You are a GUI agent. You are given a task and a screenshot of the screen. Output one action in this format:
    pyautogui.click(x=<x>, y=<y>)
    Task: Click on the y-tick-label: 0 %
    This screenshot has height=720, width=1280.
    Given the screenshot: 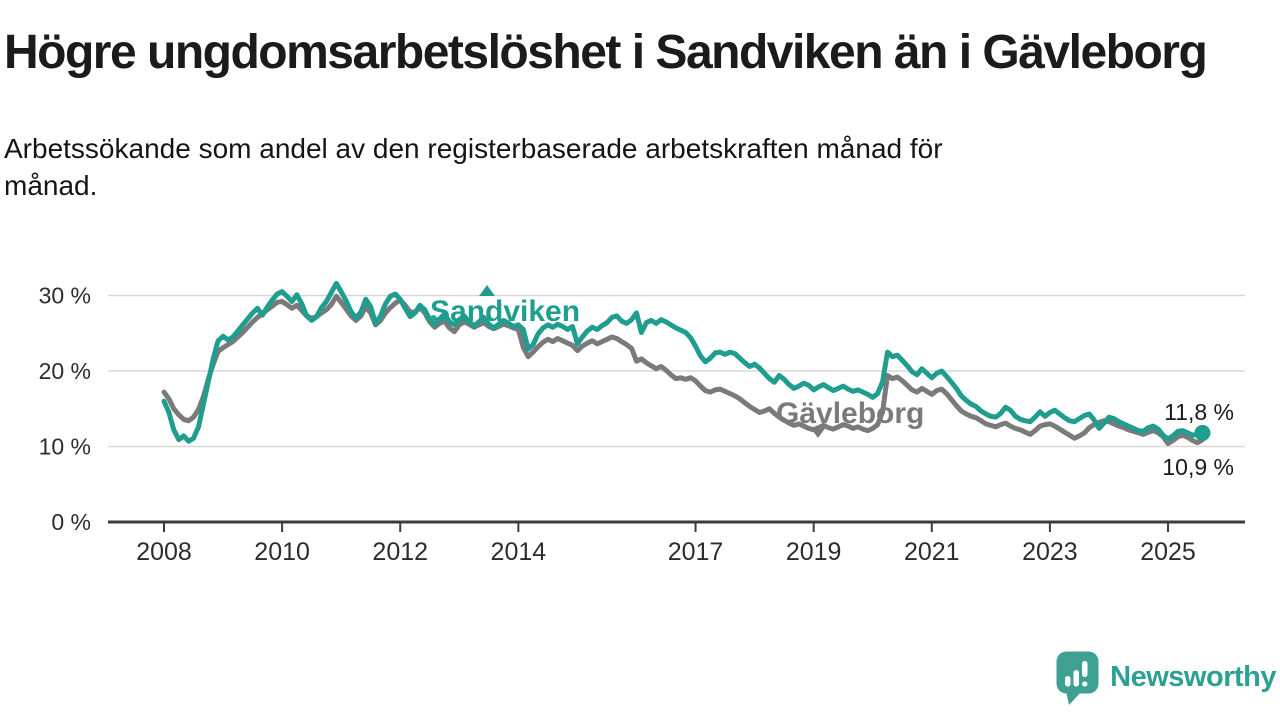 What is the action you would take?
    pyautogui.click(x=71, y=522)
    